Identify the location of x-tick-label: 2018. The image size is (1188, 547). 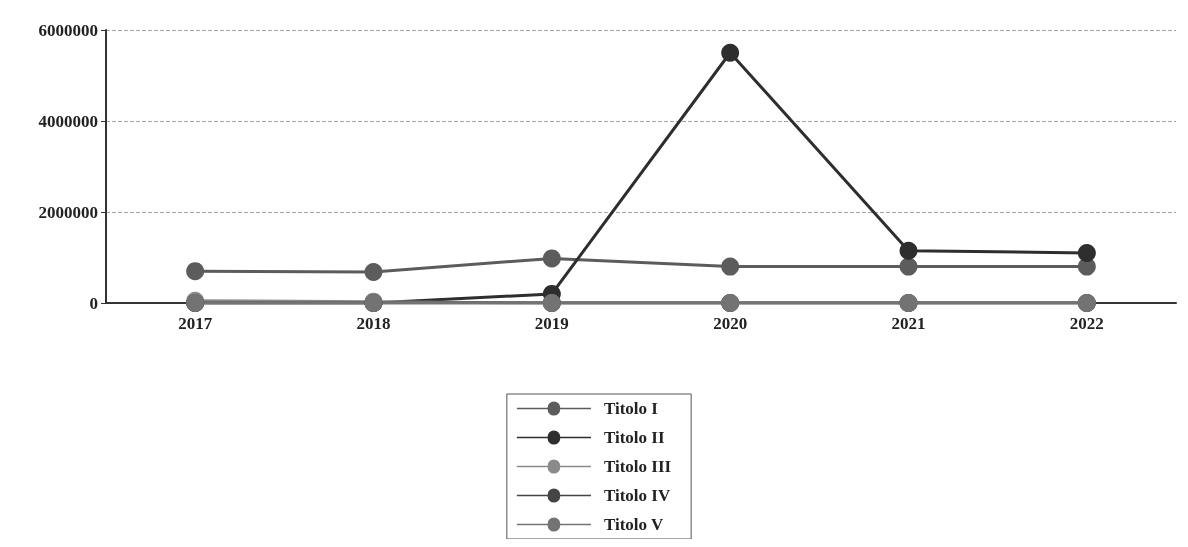
(373, 323).